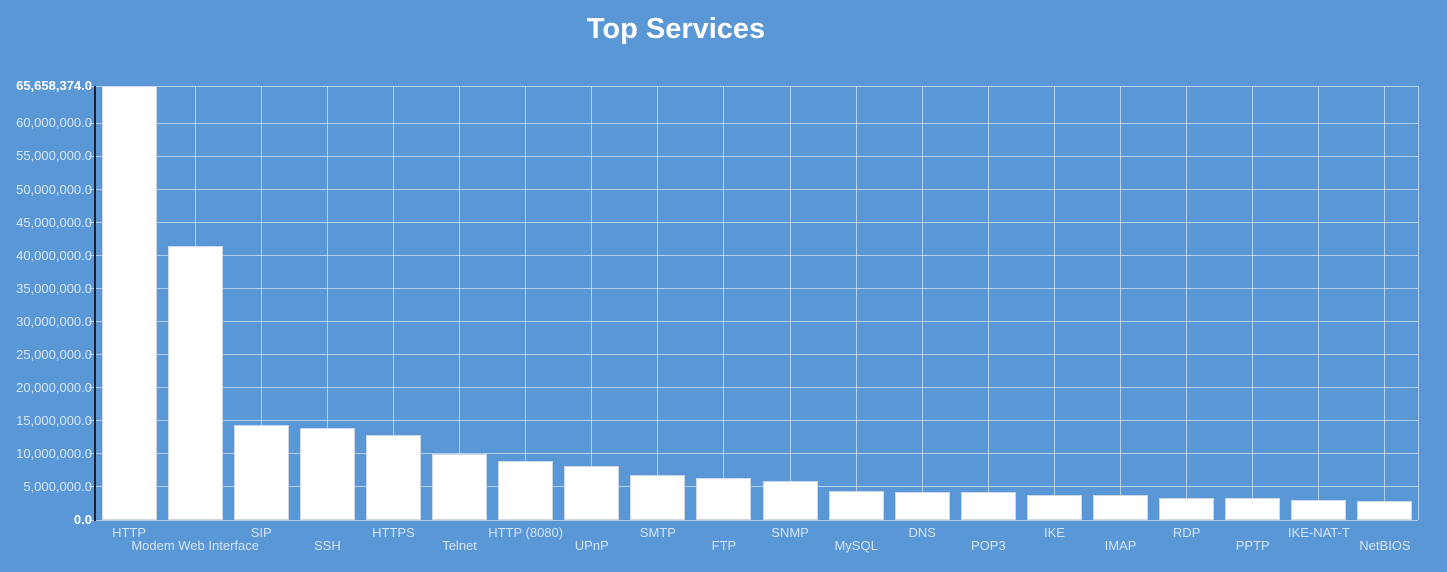 This screenshot has height=572, width=1447. Describe the element at coordinates (1318, 532) in the screenshot. I see `x-axis-label-ike-nat-t: IKE-NAT-T` at that location.